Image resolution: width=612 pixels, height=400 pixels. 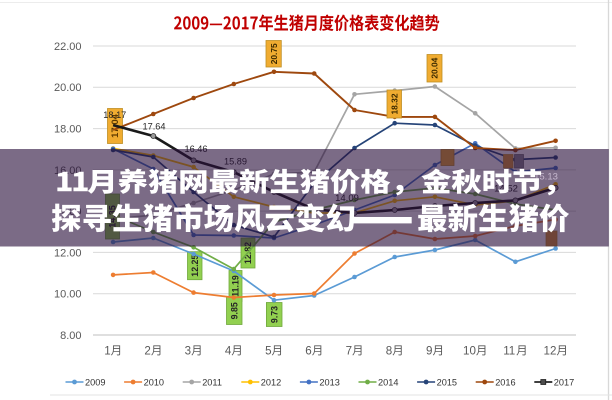 I want to click on svg-text: 2017, so click(x=564, y=382).